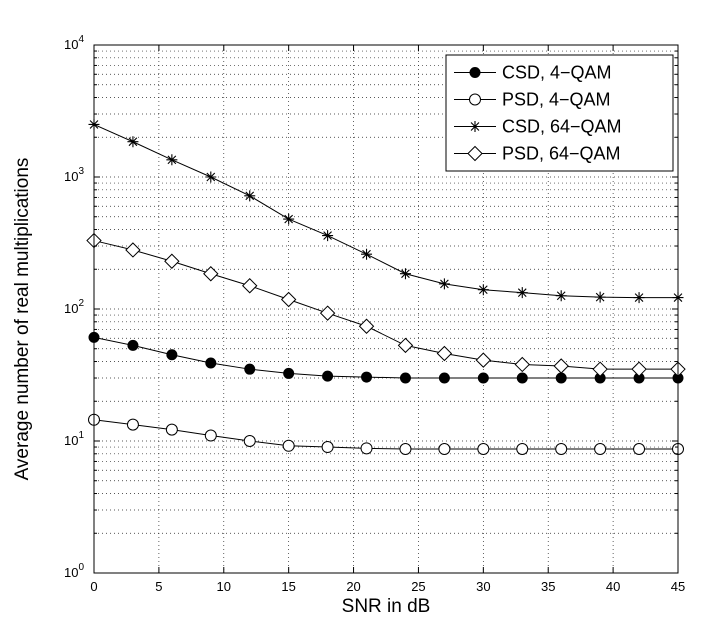  Describe the element at coordinates (158, 586) in the screenshot. I see `x-tick-label: 5` at that location.